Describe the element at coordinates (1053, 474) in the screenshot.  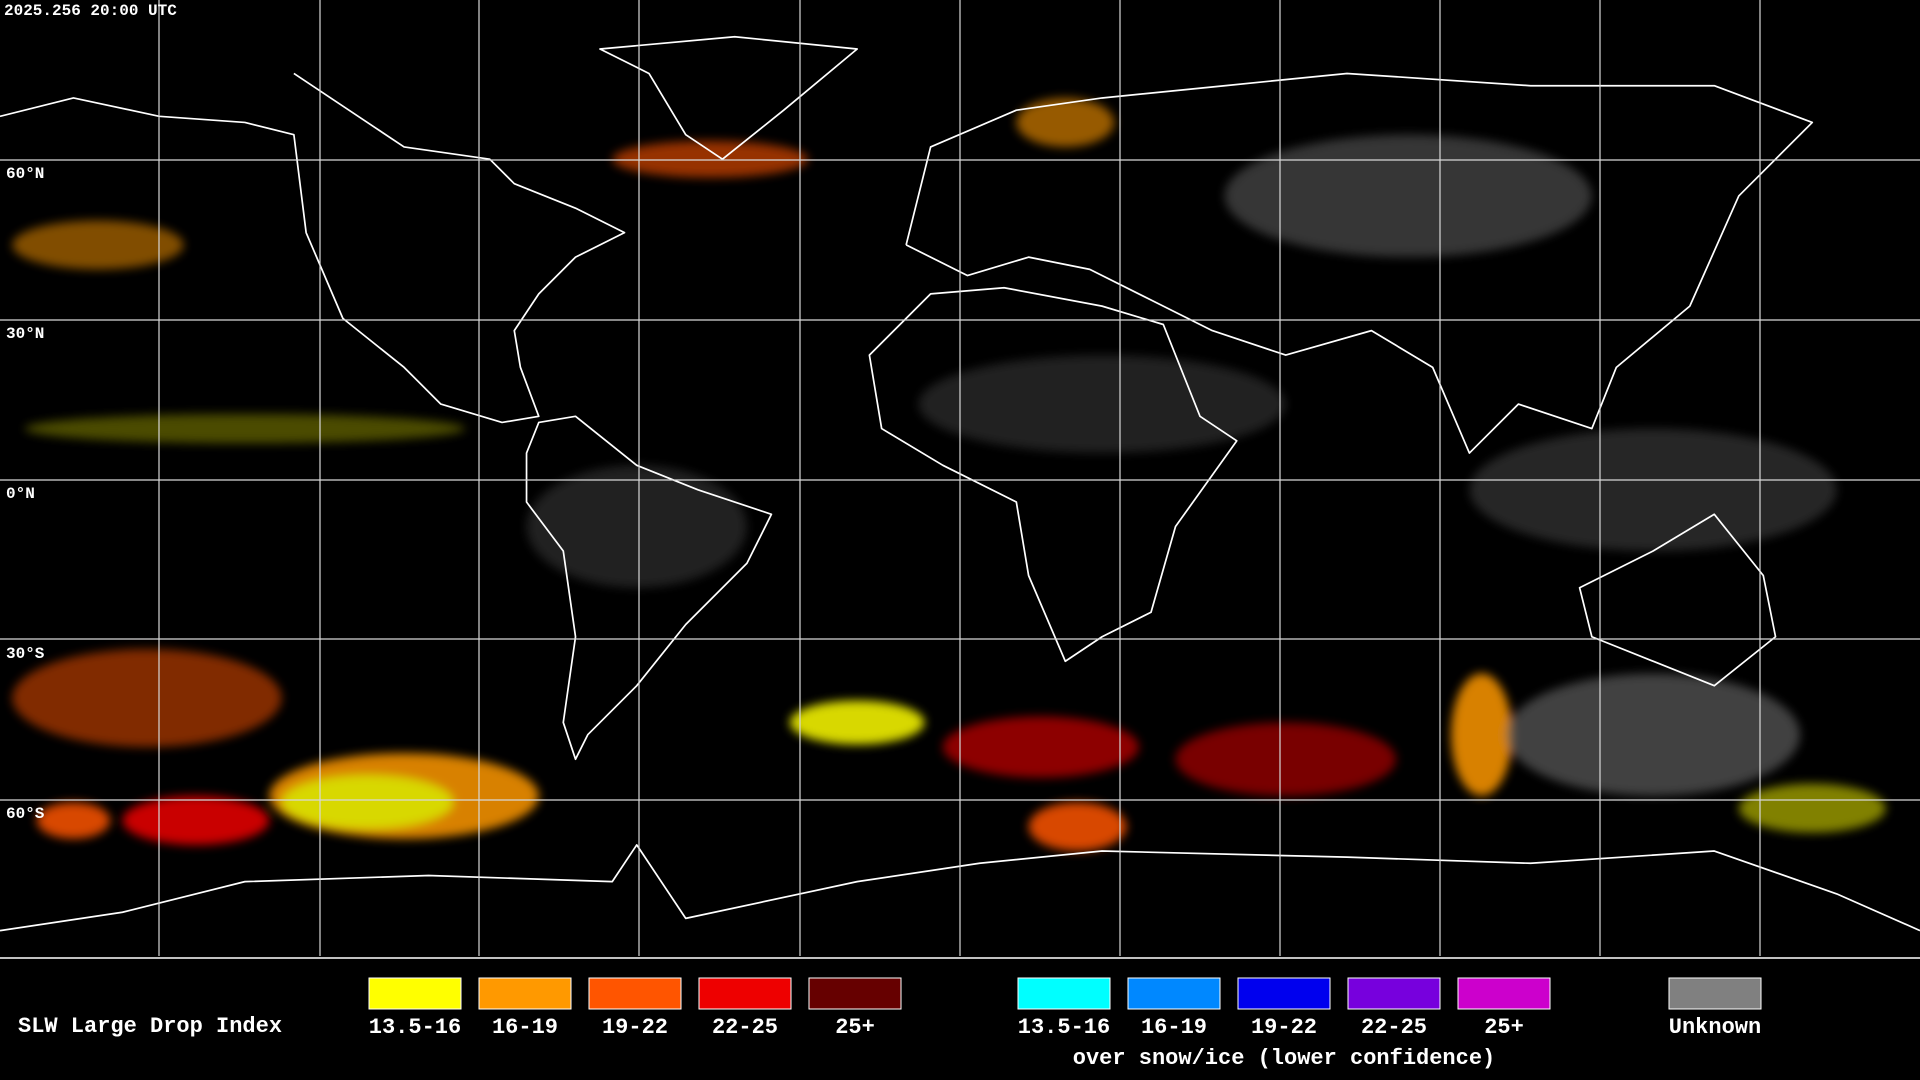
I see `africa` at that location.